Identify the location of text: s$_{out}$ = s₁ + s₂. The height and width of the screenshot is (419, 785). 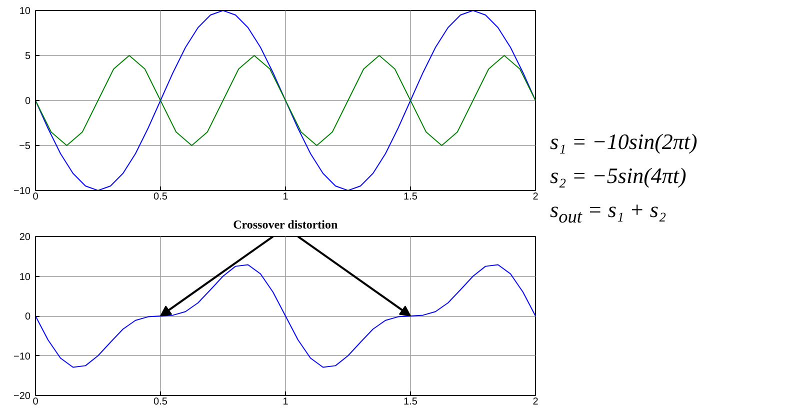
(608, 211).